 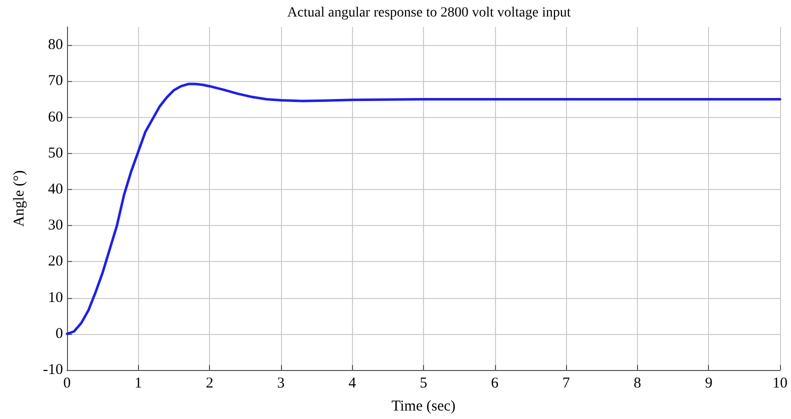 What do you see at coordinates (59, 334) in the screenshot?
I see `y-tick-label: 0` at bounding box center [59, 334].